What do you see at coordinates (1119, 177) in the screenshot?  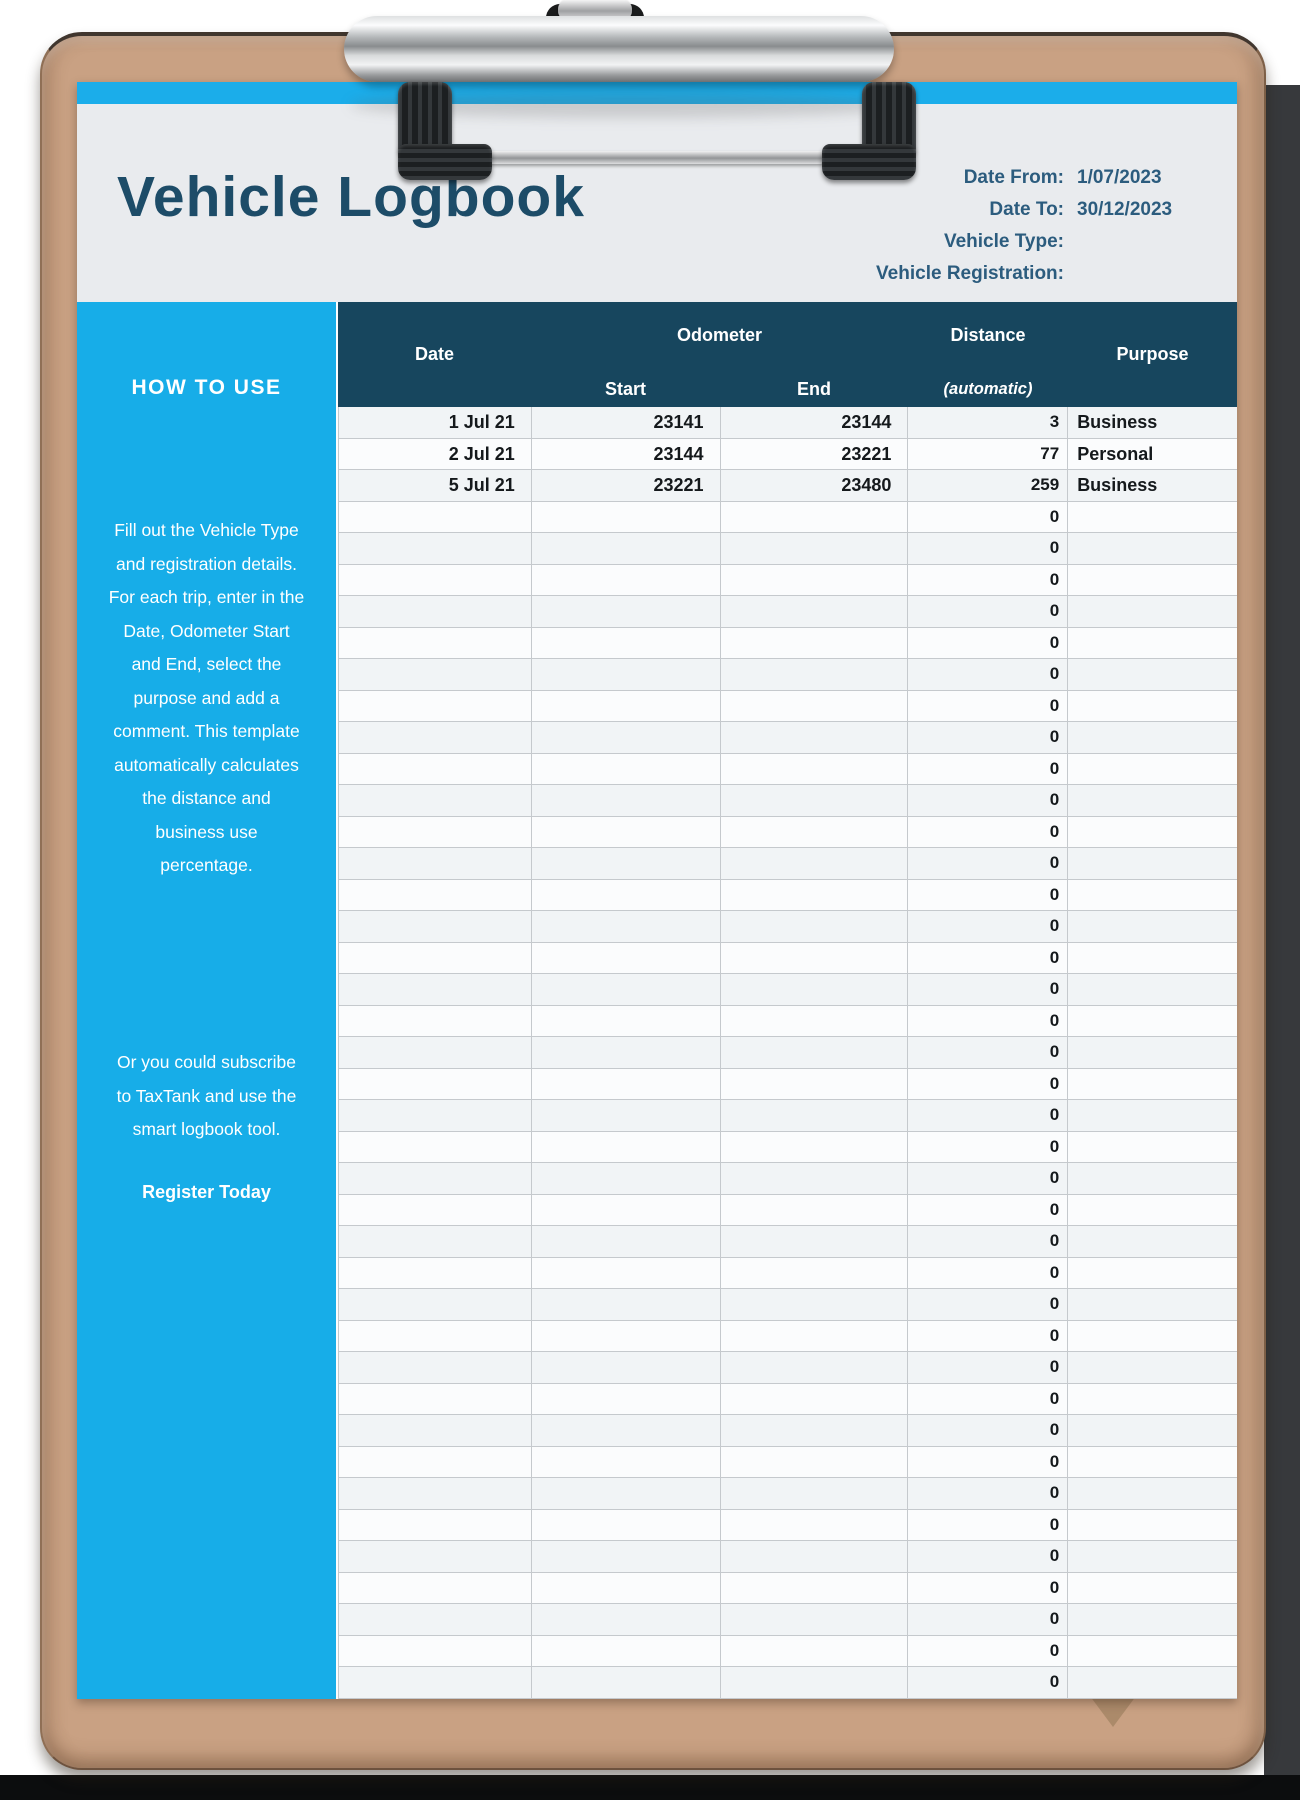 I see `date-from-value: 1/07/2023` at bounding box center [1119, 177].